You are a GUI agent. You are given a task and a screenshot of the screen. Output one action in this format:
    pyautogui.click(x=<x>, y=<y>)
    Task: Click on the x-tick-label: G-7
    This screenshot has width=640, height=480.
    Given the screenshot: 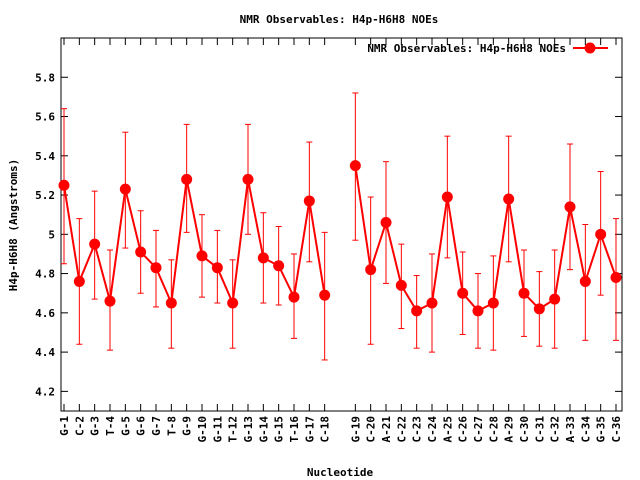 What is the action you would take?
    pyautogui.click(x=156, y=426)
    